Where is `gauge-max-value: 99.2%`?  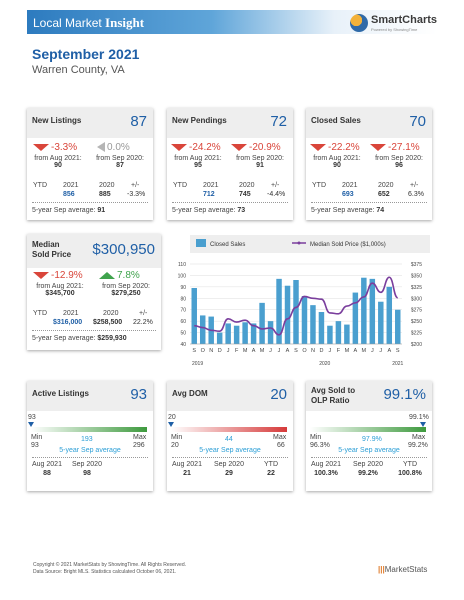 gauge-max-value: 99.2% is located at coordinates (418, 445).